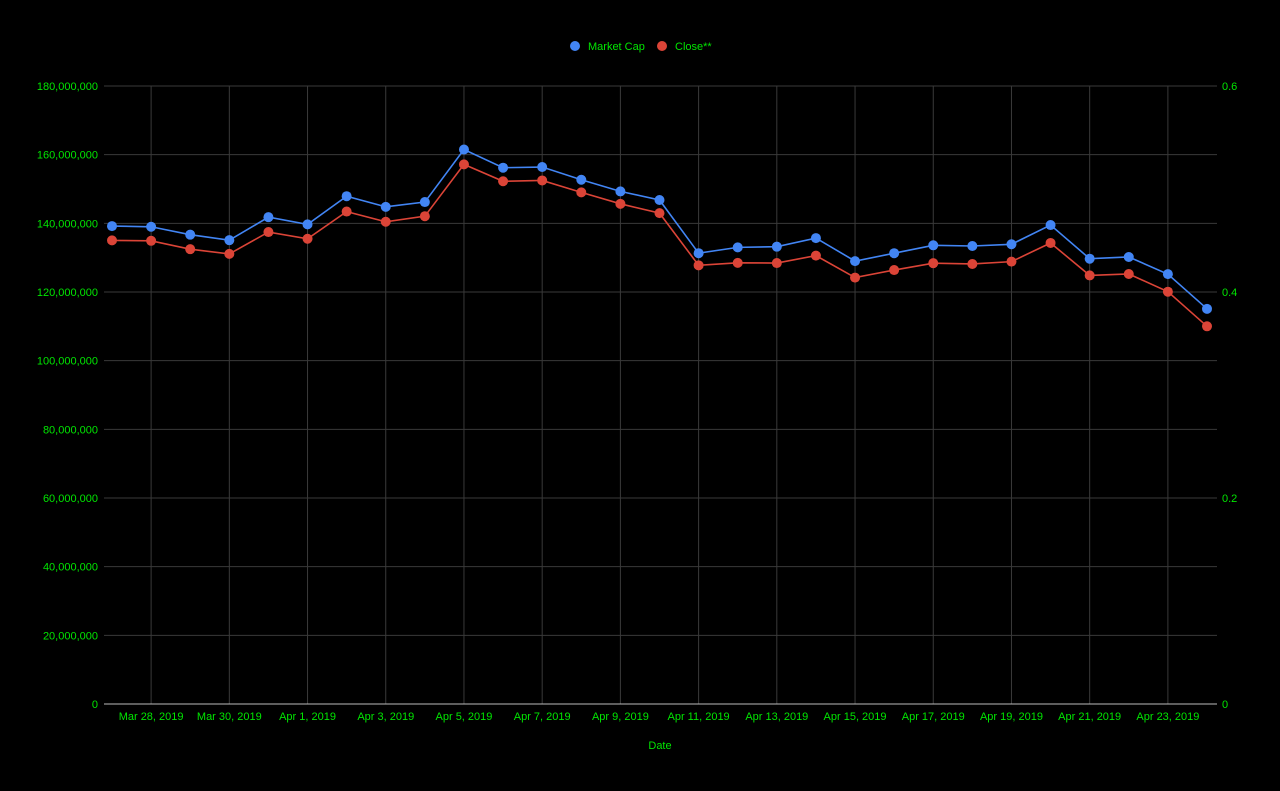 The width and height of the screenshot is (1280, 791). Describe the element at coordinates (699, 717) in the screenshot. I see `x-tick-label: Apr 11, 2019` at that location.